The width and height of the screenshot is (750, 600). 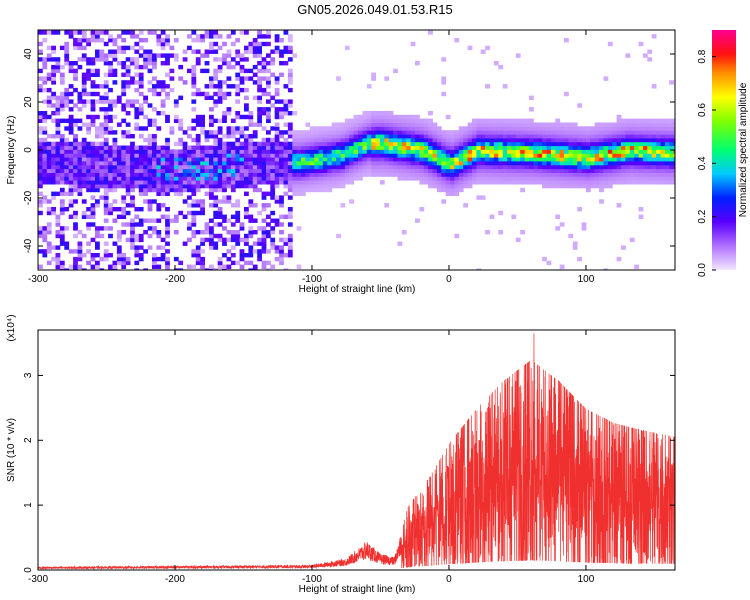 What do you see at coordinates (449, 579) in the screenshot?
I see `x-tick-label: 0` at bounding box center [449, 579].